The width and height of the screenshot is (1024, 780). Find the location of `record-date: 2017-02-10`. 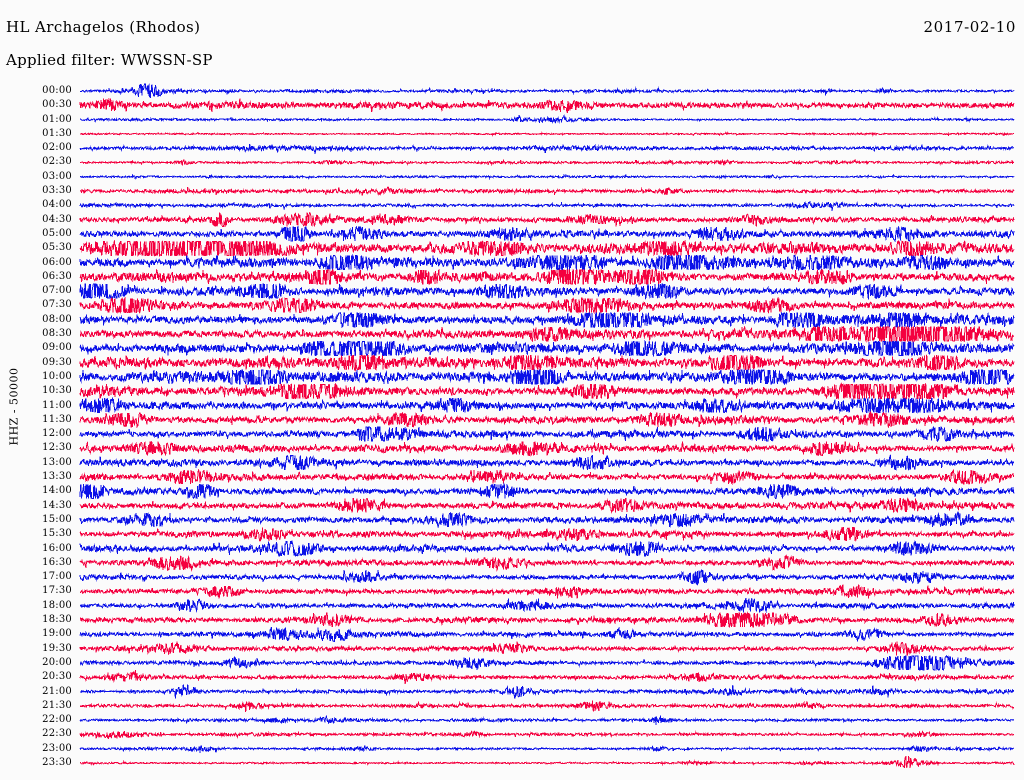

record-date: 2017-02-10 is located at coordinates (969, 27).